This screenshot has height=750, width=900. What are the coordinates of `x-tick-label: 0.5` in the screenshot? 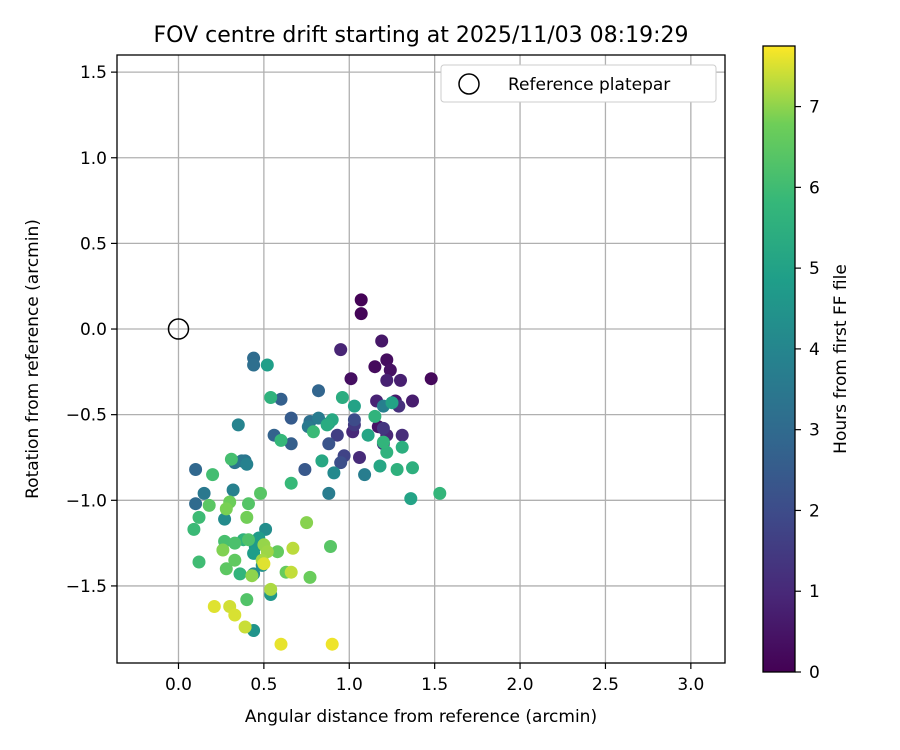 It's located at (263, 685).